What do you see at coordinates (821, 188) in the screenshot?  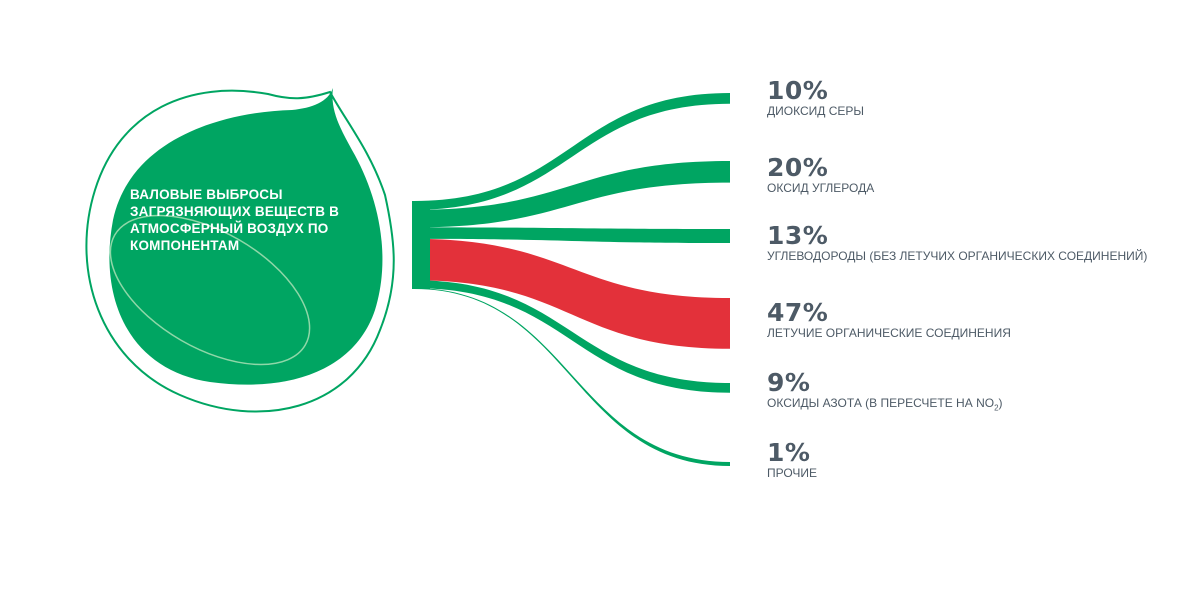 I see `category-label: ОКСИД УГЛЕРОДА` at bounding box center [821, 188].